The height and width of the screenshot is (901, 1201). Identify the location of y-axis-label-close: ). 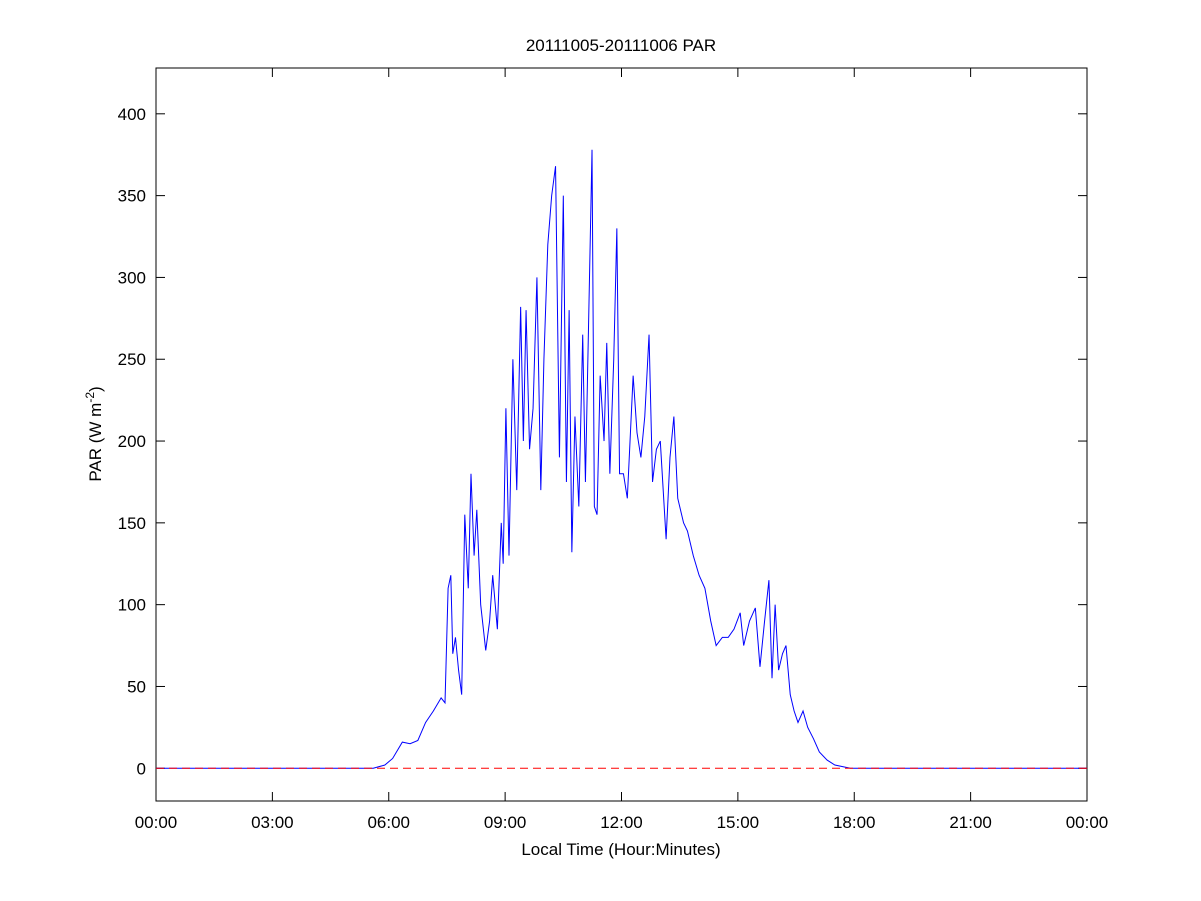
(95, 389).